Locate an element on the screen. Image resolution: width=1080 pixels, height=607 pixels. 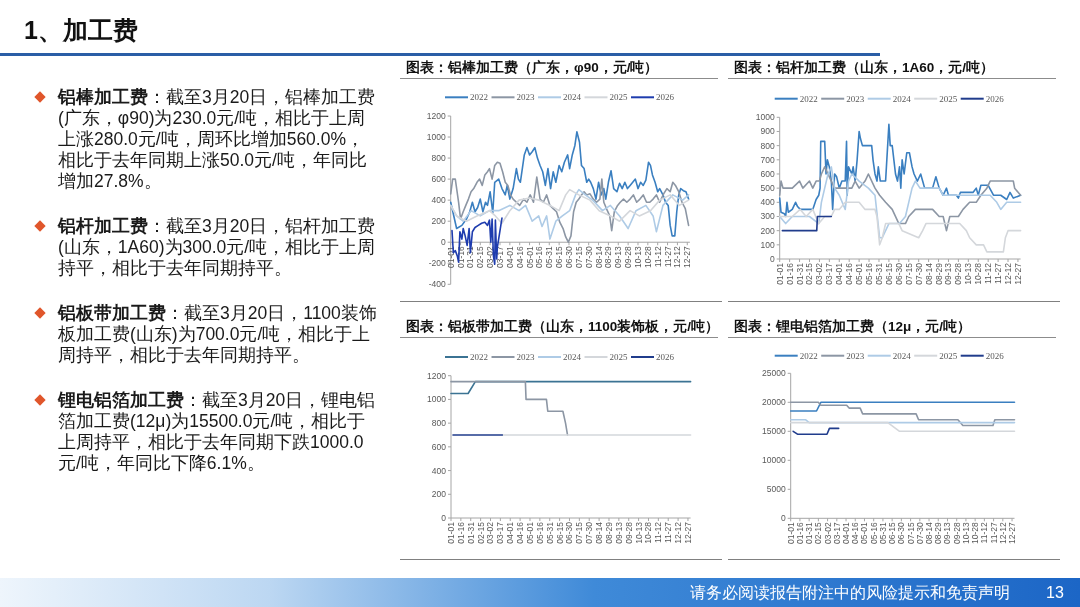
text: 1、加工费 is located at coordinates (81, 30).